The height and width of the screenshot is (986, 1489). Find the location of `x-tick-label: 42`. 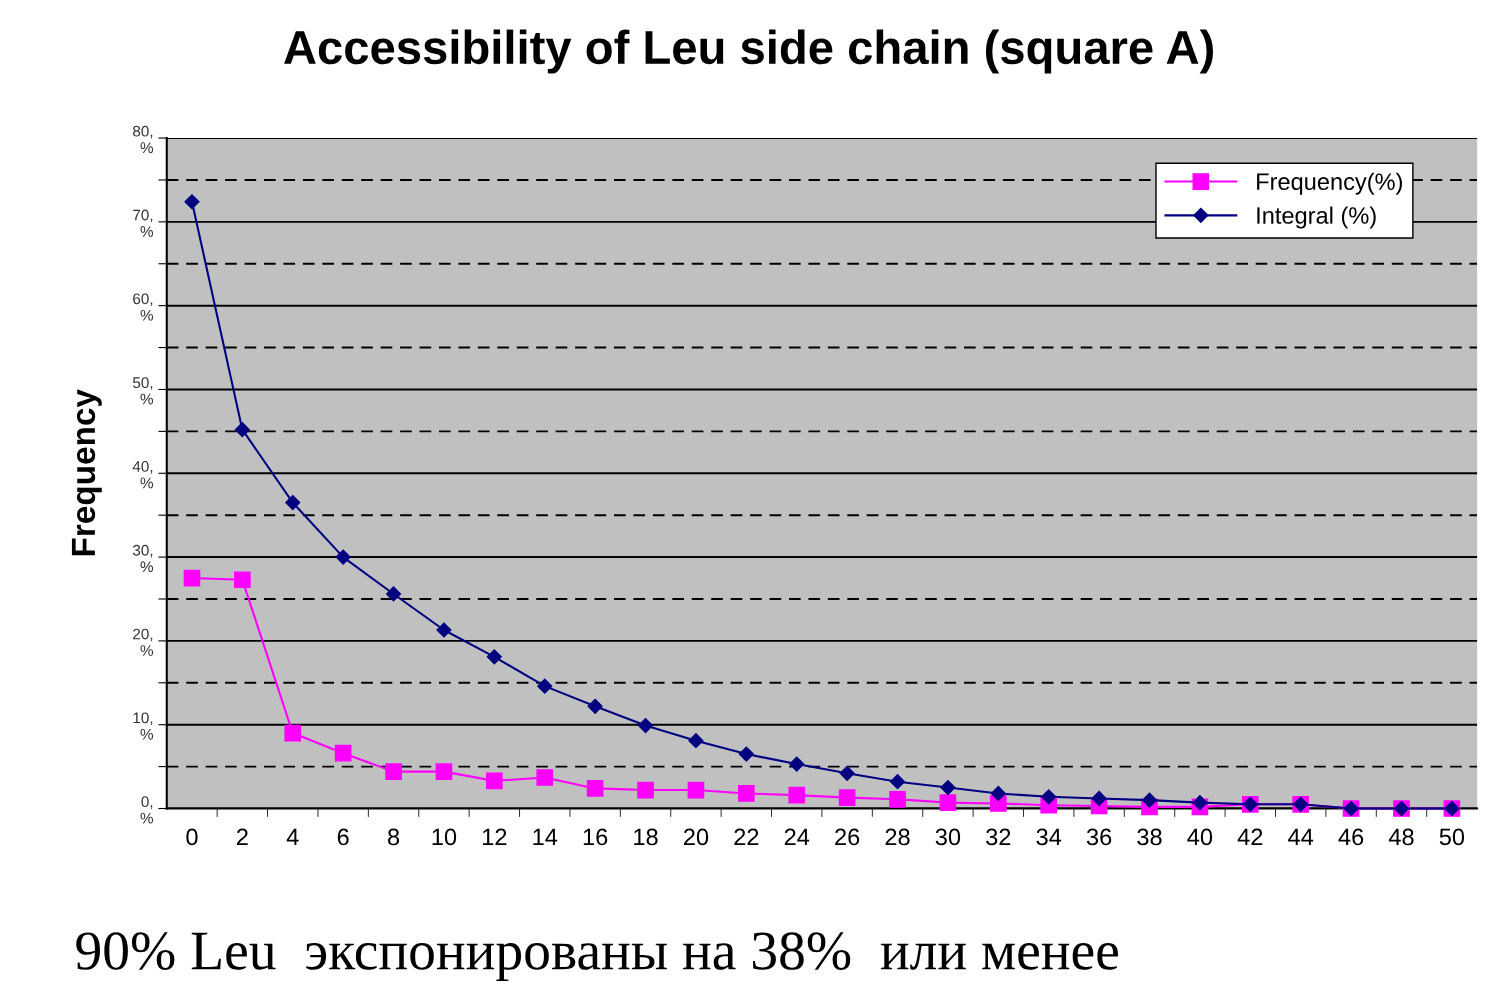

x-tick-label: 42 is located at coordinates (1250, 837).